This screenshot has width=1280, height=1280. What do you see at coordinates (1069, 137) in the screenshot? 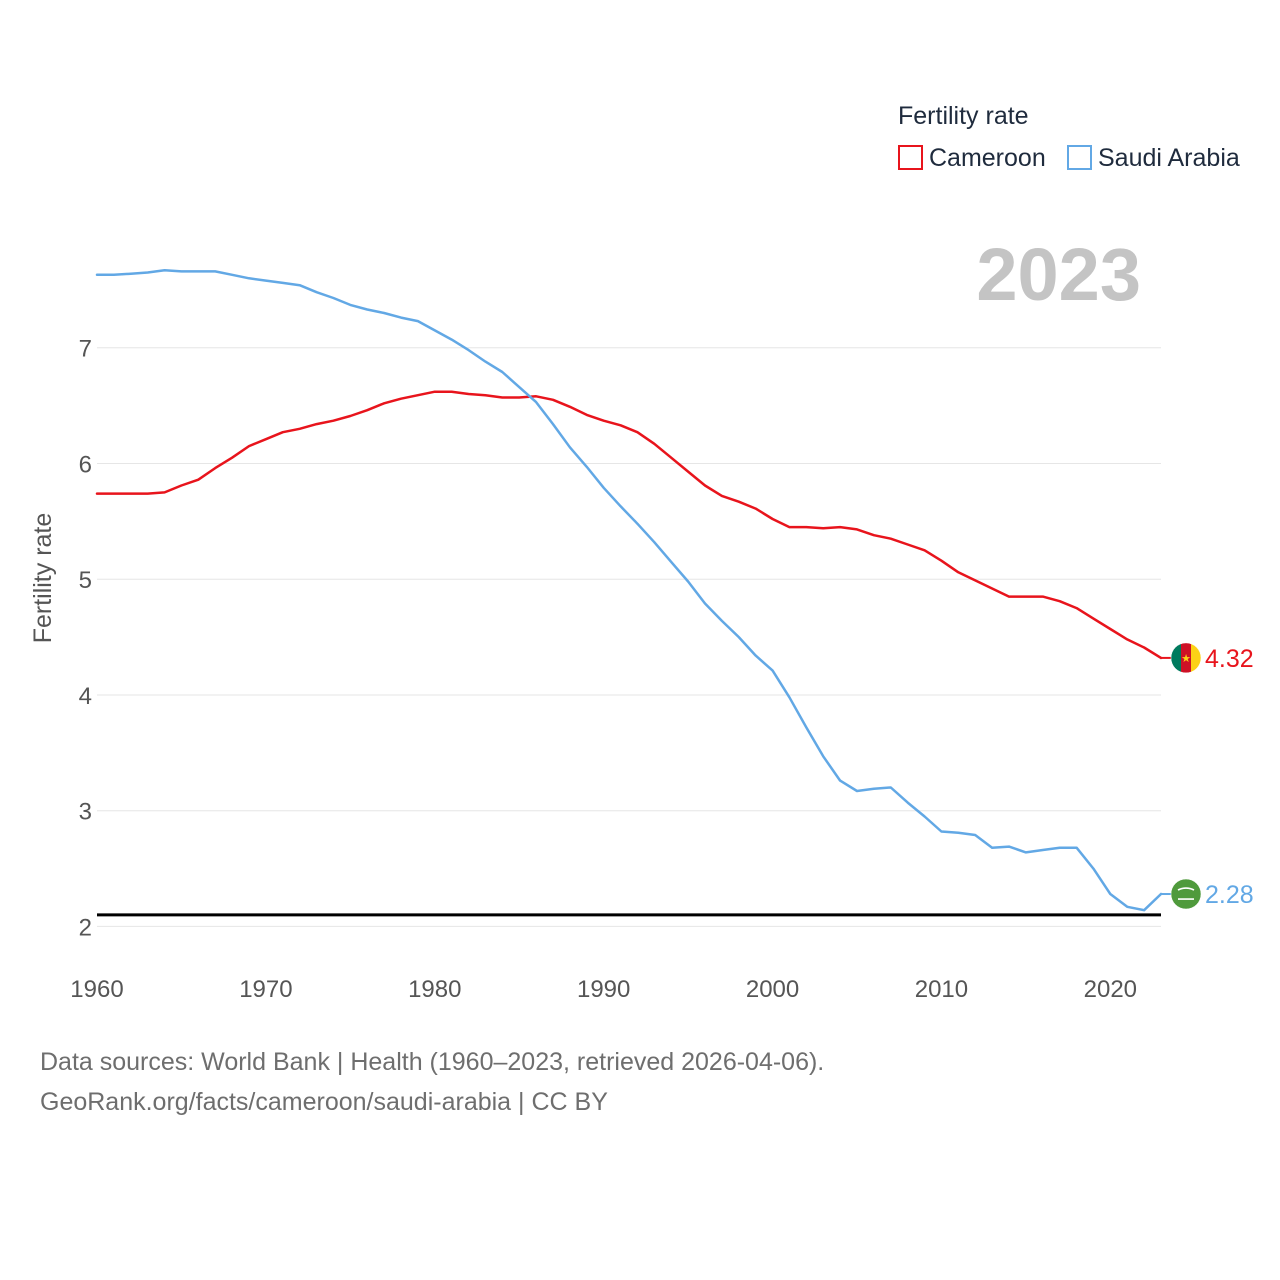
I see `legend: Fertility rate Cameroon Saudi Arabia` at bounding box center [1069, 137].